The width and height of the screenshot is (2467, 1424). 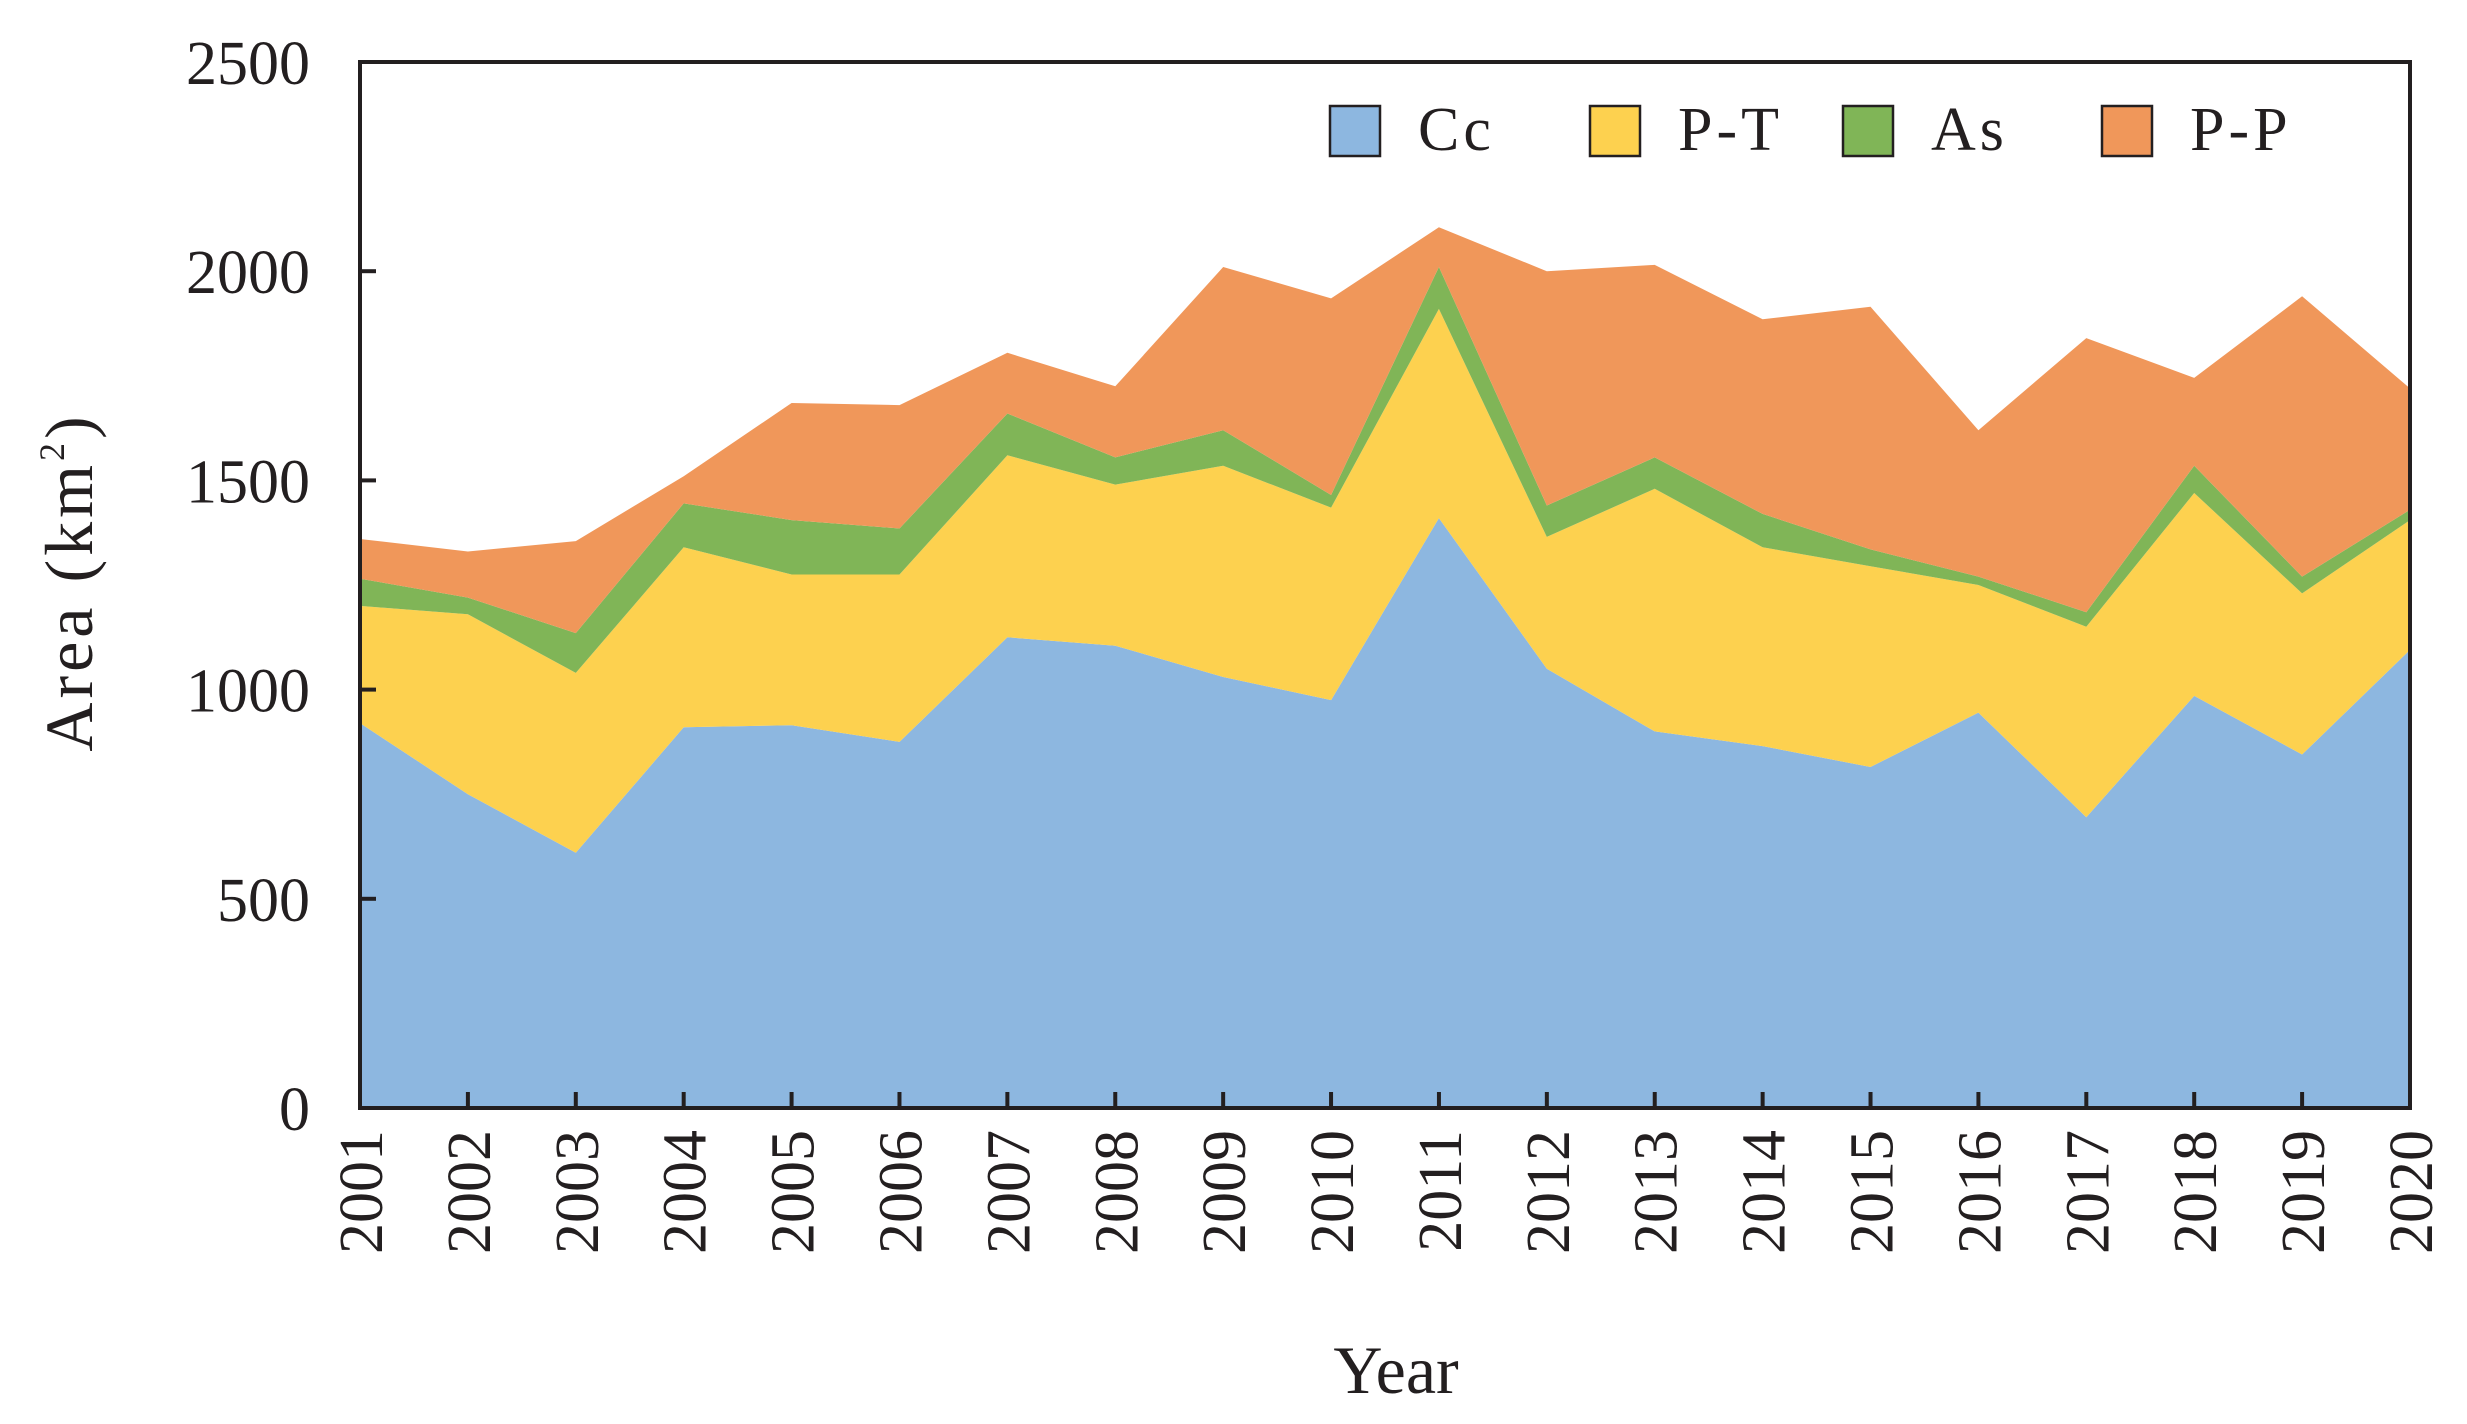 What do you see at coordinates (686, 1192) in the screenshot?
I see `x-tick-label: 2004` at bounding box center [686, 1192].